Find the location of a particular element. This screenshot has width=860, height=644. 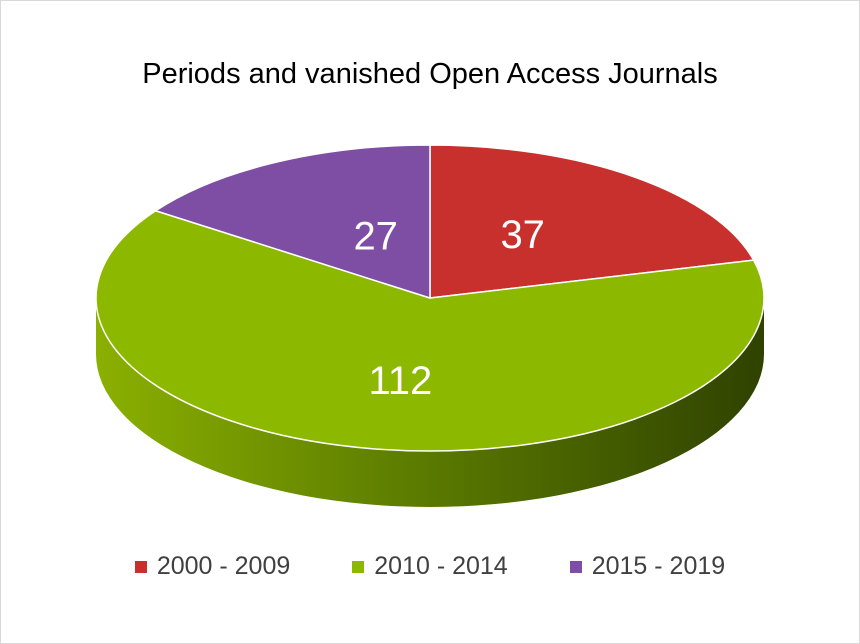

pie-slice-2000-2009 is located at coordinates (592, 221).